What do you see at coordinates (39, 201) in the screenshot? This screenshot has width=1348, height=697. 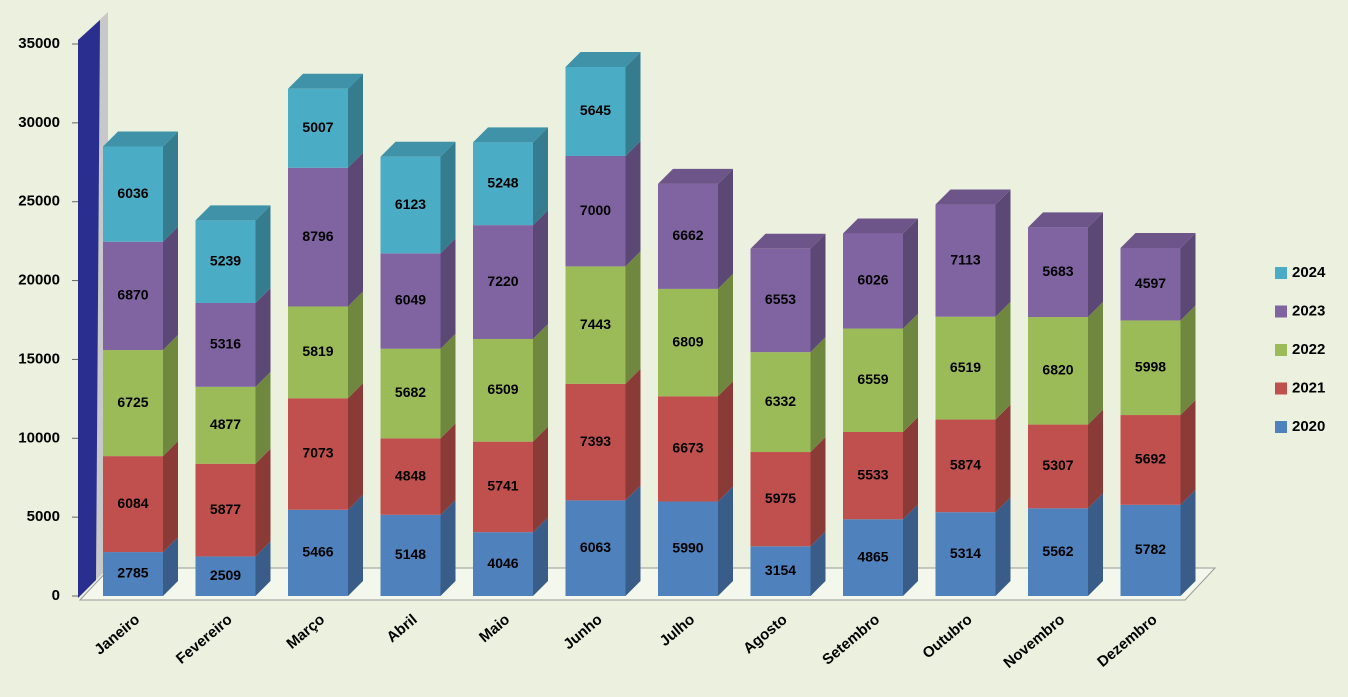 I see `y-tick-label: 25000` at bounding box center [39, 201].